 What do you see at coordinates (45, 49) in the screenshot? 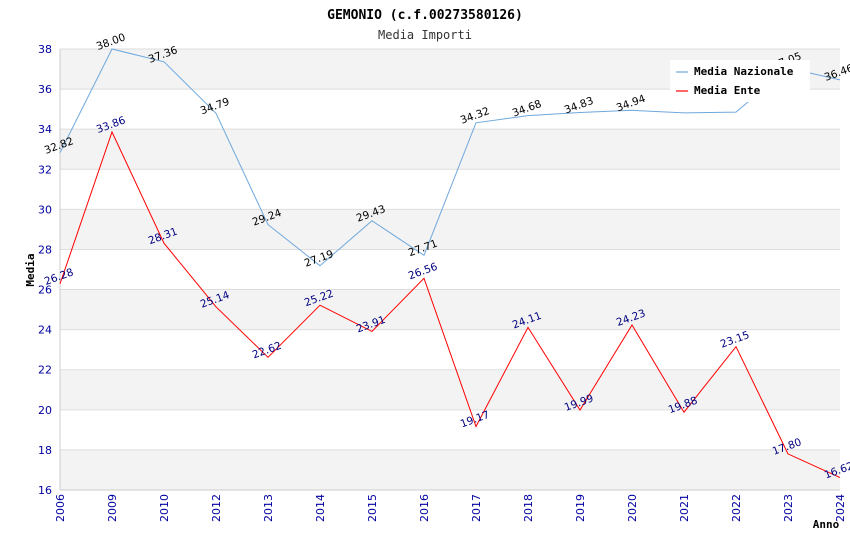
I see `y-tick-label: 38` at bounding box center [45, 49].